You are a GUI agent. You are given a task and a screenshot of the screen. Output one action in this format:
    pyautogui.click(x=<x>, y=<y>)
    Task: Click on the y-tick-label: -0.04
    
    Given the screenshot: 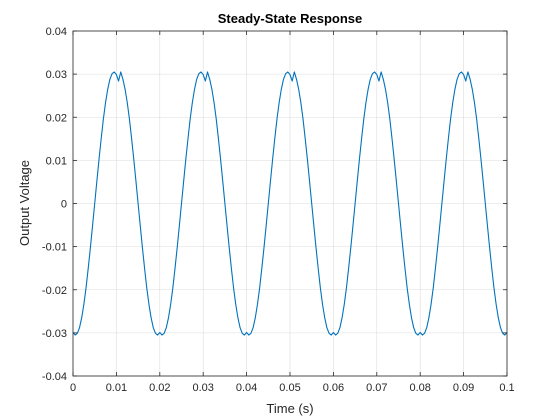 What is the action you would take?
    pyautogui.click(x=54, y=377)
    